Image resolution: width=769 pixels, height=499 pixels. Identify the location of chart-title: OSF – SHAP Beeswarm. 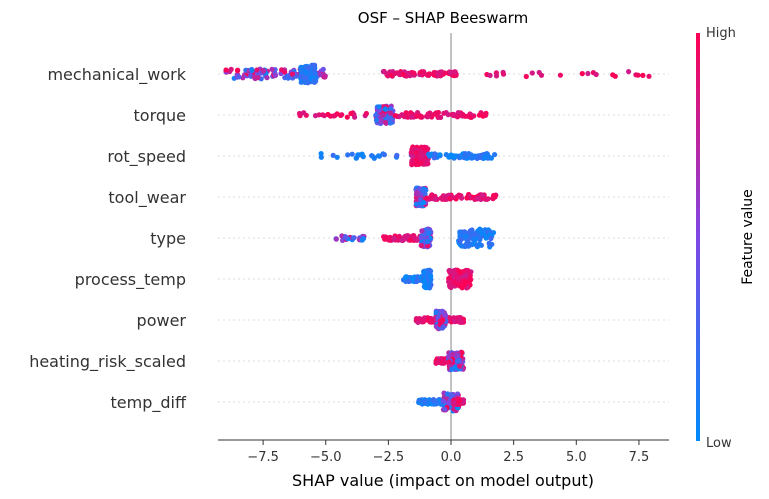
(443, 18).